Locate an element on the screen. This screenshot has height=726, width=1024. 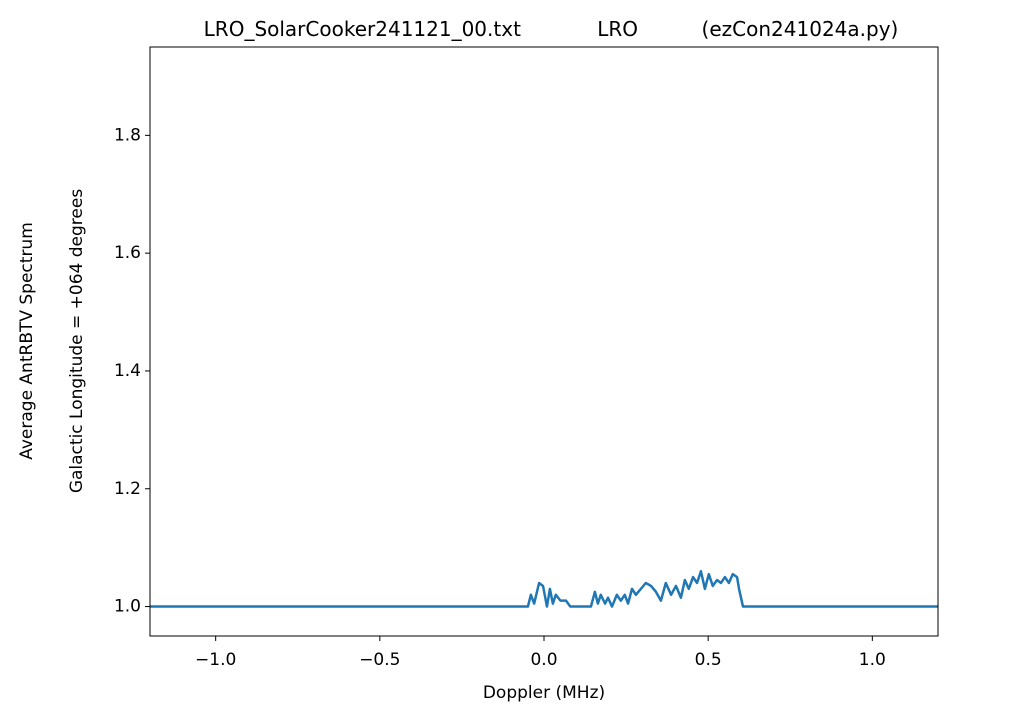
y-axis-label: Galactic Longitude = +064 degrees is located at coordinates (77, 341).